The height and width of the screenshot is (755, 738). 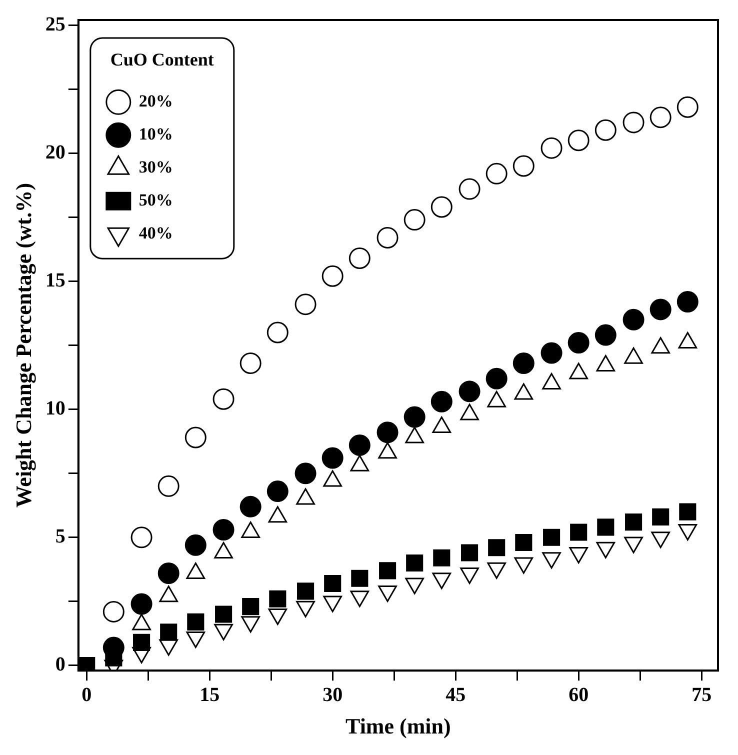 I want to click on legend-label: 50%, so click(x=155, y=200).